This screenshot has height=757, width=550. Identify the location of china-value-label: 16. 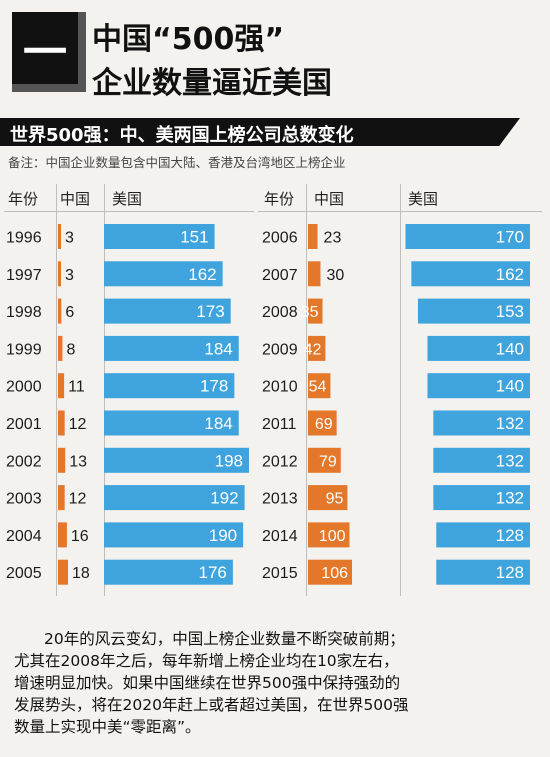
(80, 536).